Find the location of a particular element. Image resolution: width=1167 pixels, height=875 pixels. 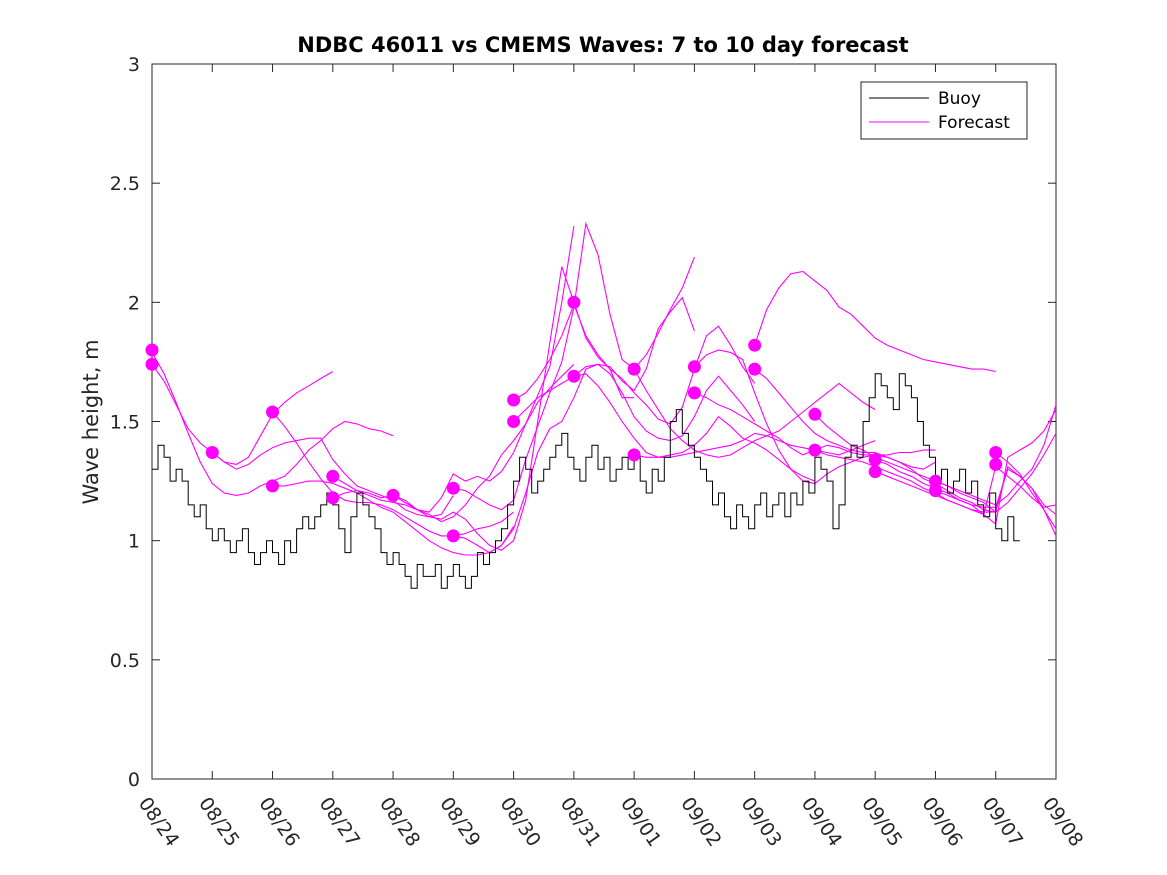

legend-forecast-label: Forecast is located at coordinates (974, 123).